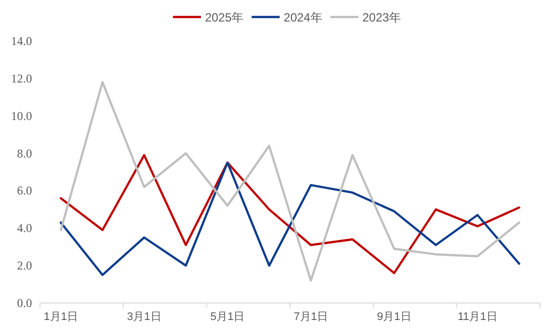  I want to click on x-tick-label: 7月1日, so click(311, 317).